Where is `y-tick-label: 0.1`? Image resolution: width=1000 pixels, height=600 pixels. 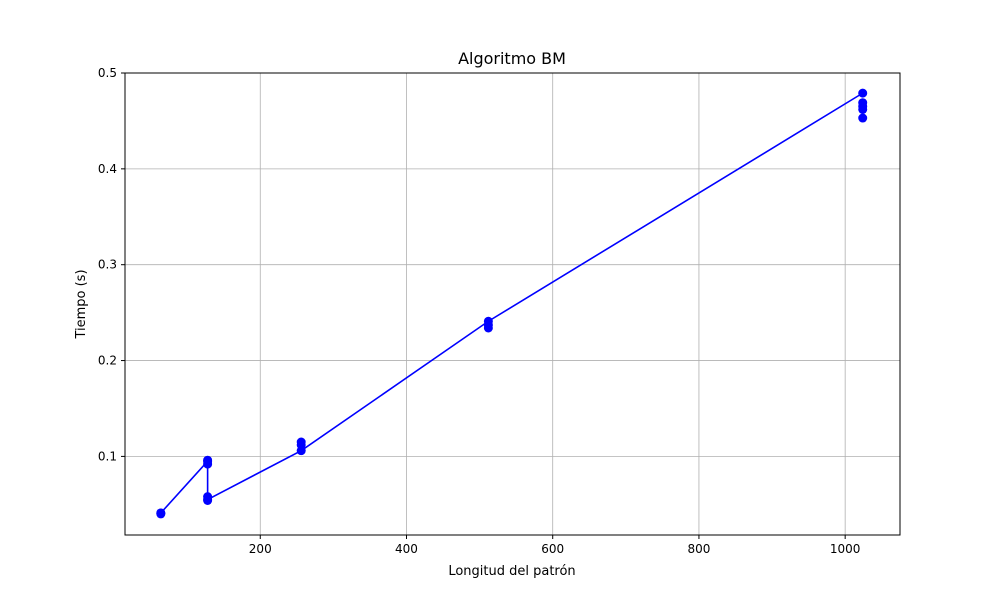 y-tick-label: 0.1 is located at coordinates (107, 456).